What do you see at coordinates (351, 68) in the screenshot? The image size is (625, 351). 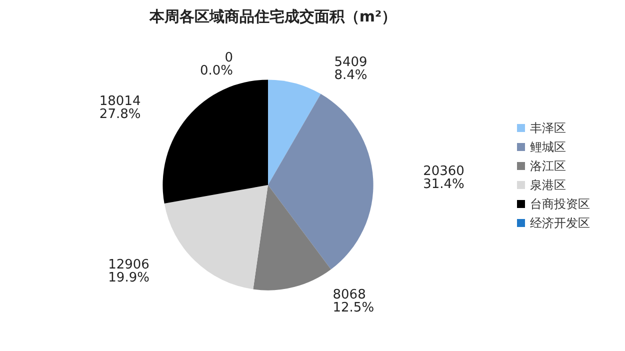 I see `data-label: 5409 8.4%` at bounding box center [351, 68].